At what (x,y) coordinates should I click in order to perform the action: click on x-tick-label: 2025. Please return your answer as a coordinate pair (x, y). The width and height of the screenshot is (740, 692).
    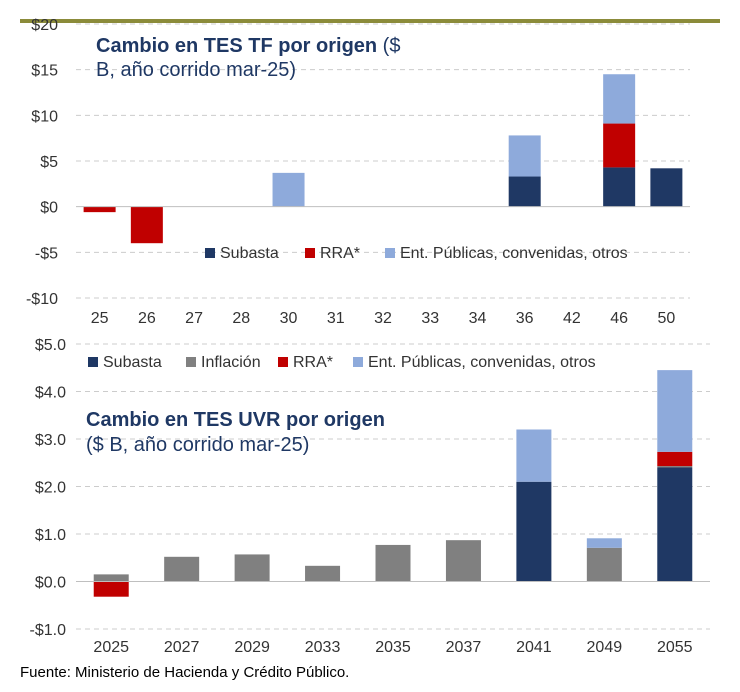
    Looking at the image, I should click on (111, 647).